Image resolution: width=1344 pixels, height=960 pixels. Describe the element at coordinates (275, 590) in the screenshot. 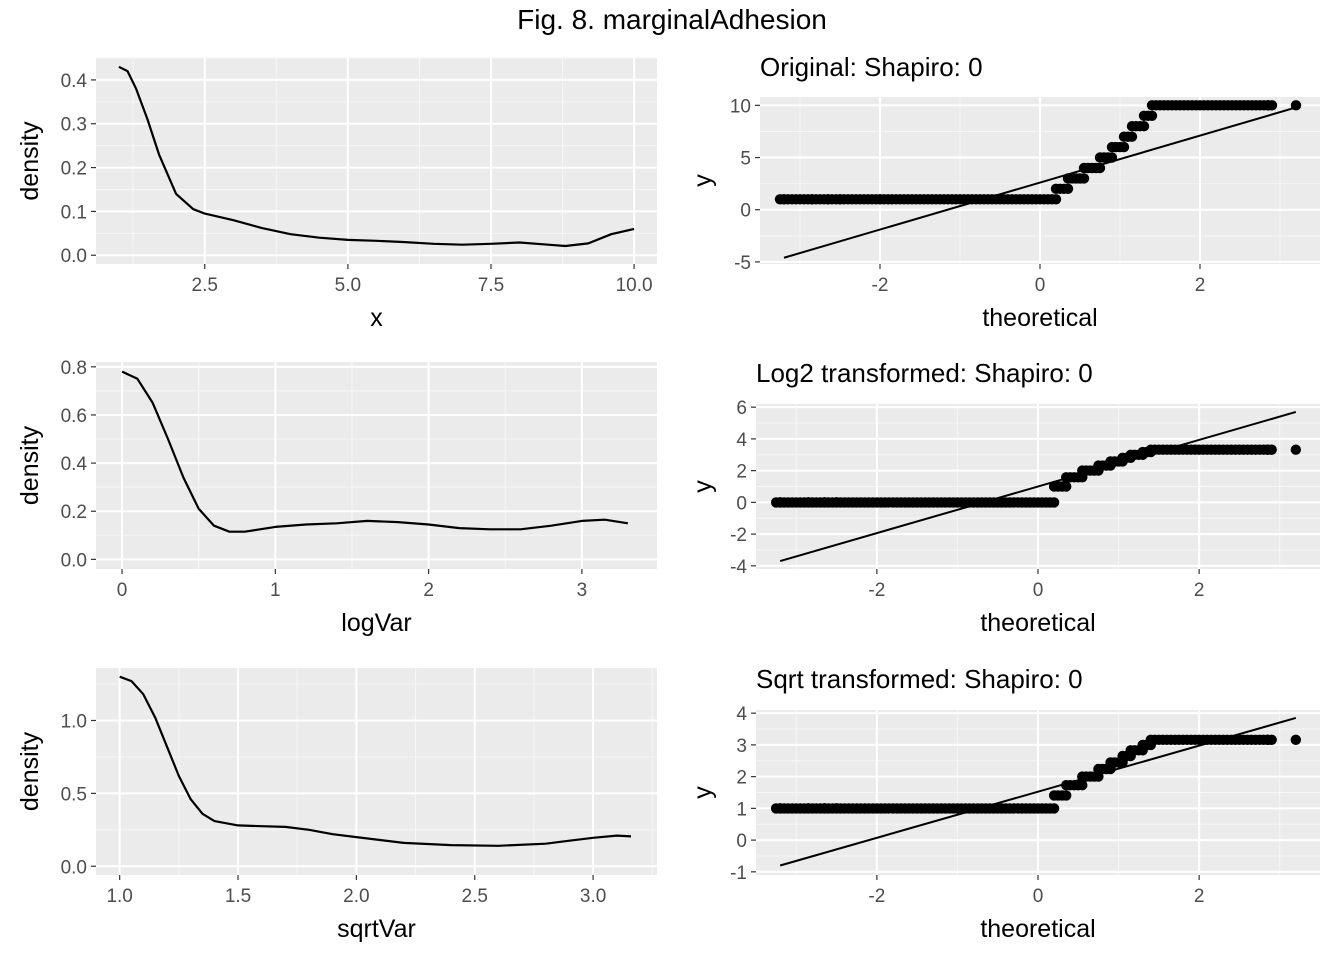

I see `x-tick-label: 1` at that location.